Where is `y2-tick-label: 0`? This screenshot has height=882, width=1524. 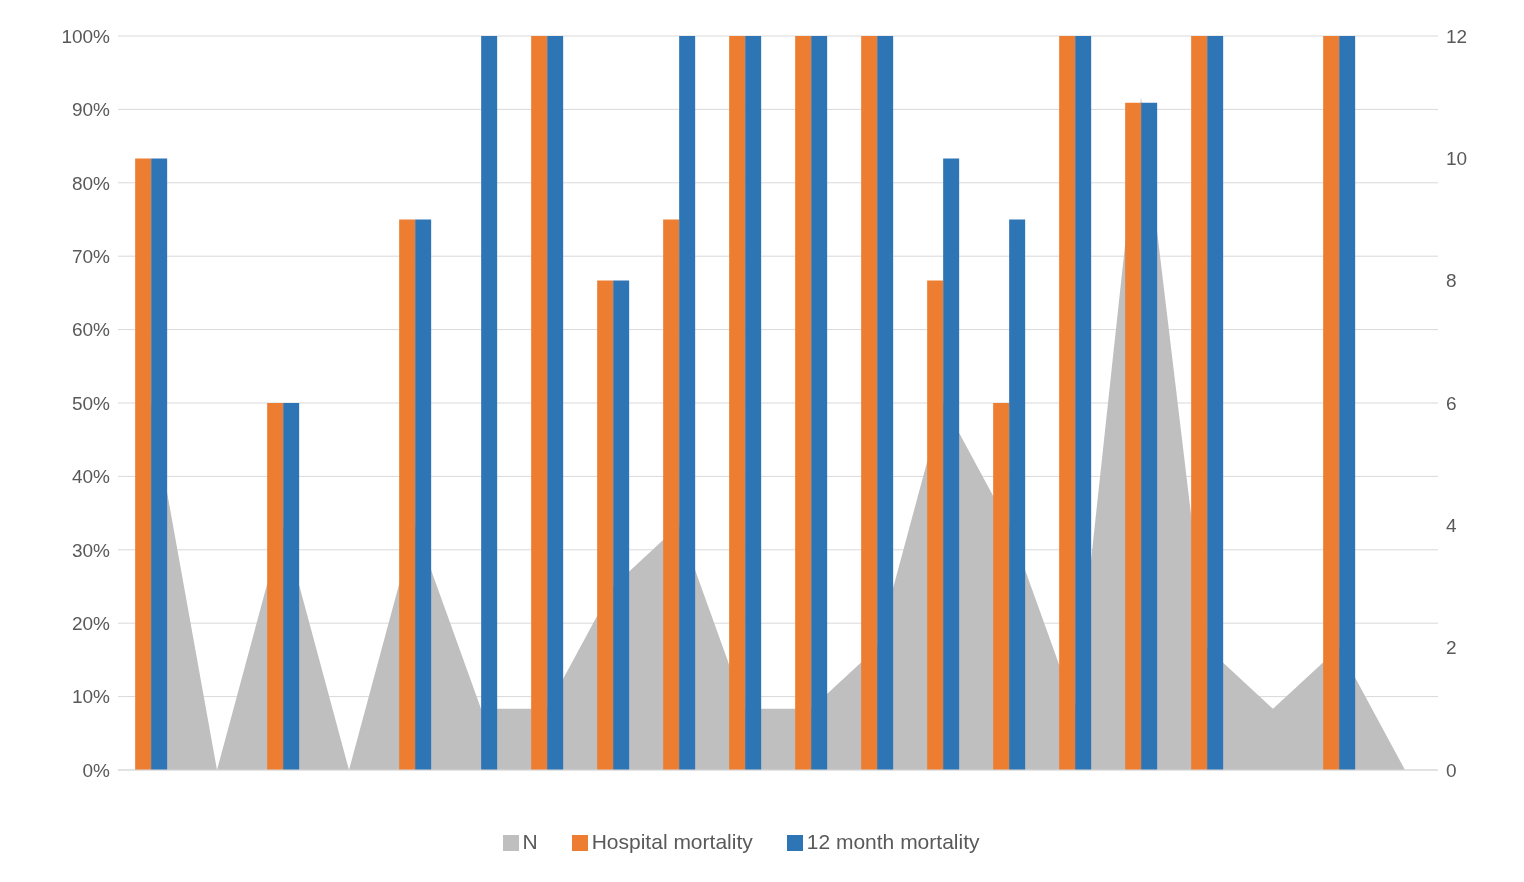
y2-tick-label: 0 is located at coordinates (1451, 770).